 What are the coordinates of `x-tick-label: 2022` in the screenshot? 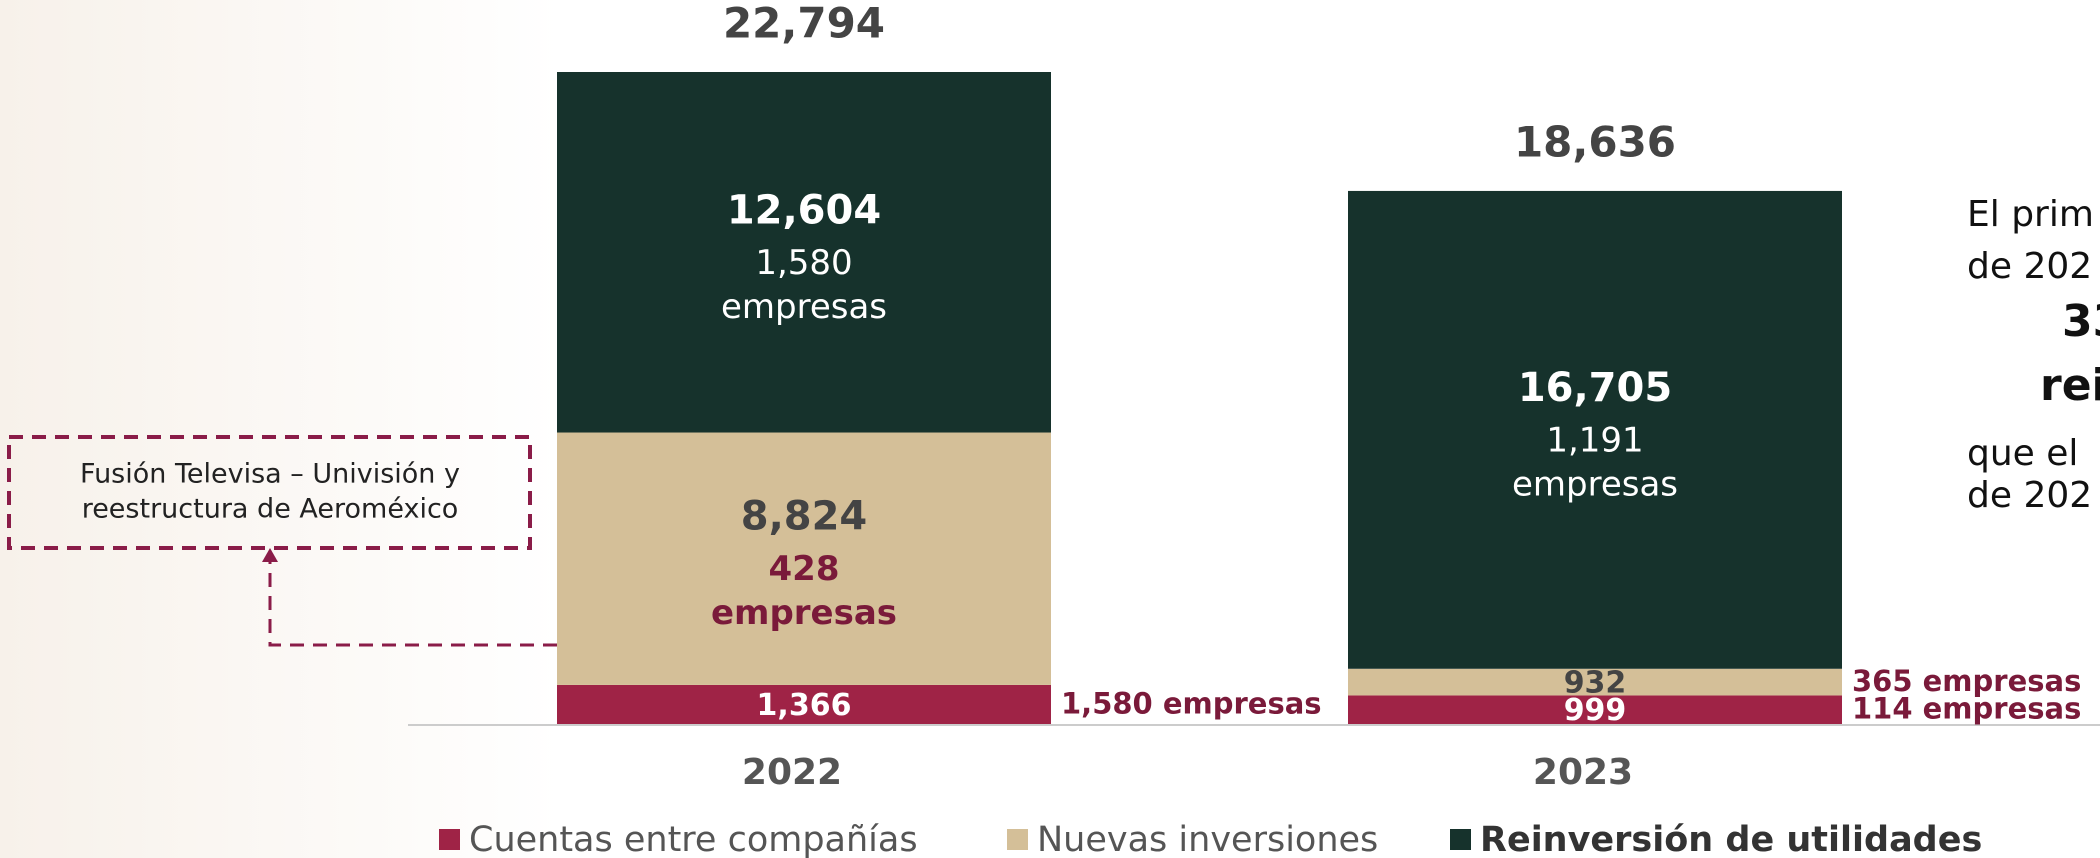 It's located at (792, 772).